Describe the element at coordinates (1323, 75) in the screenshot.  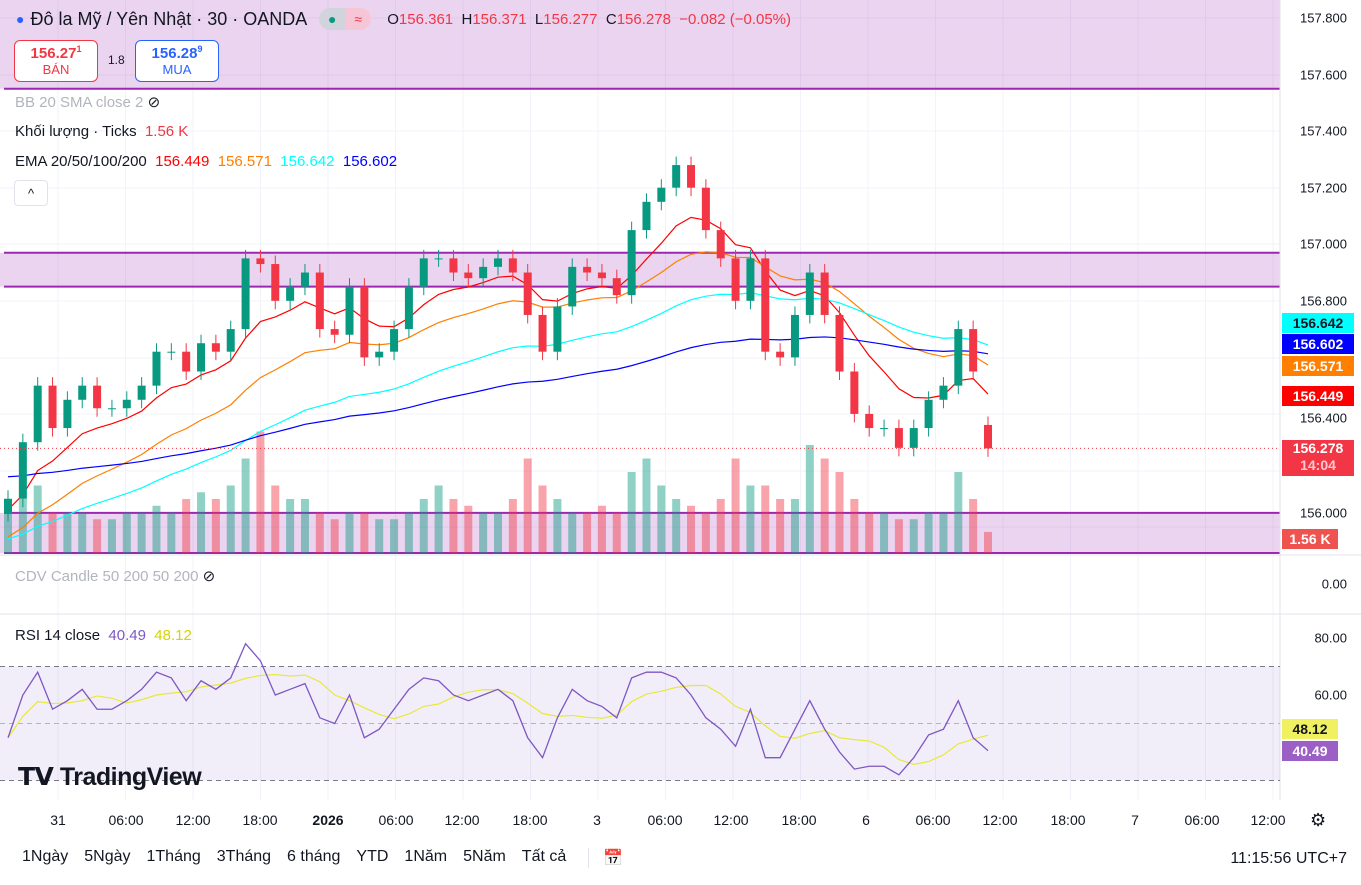
I see `price-axis-label: 157.600` at that location.